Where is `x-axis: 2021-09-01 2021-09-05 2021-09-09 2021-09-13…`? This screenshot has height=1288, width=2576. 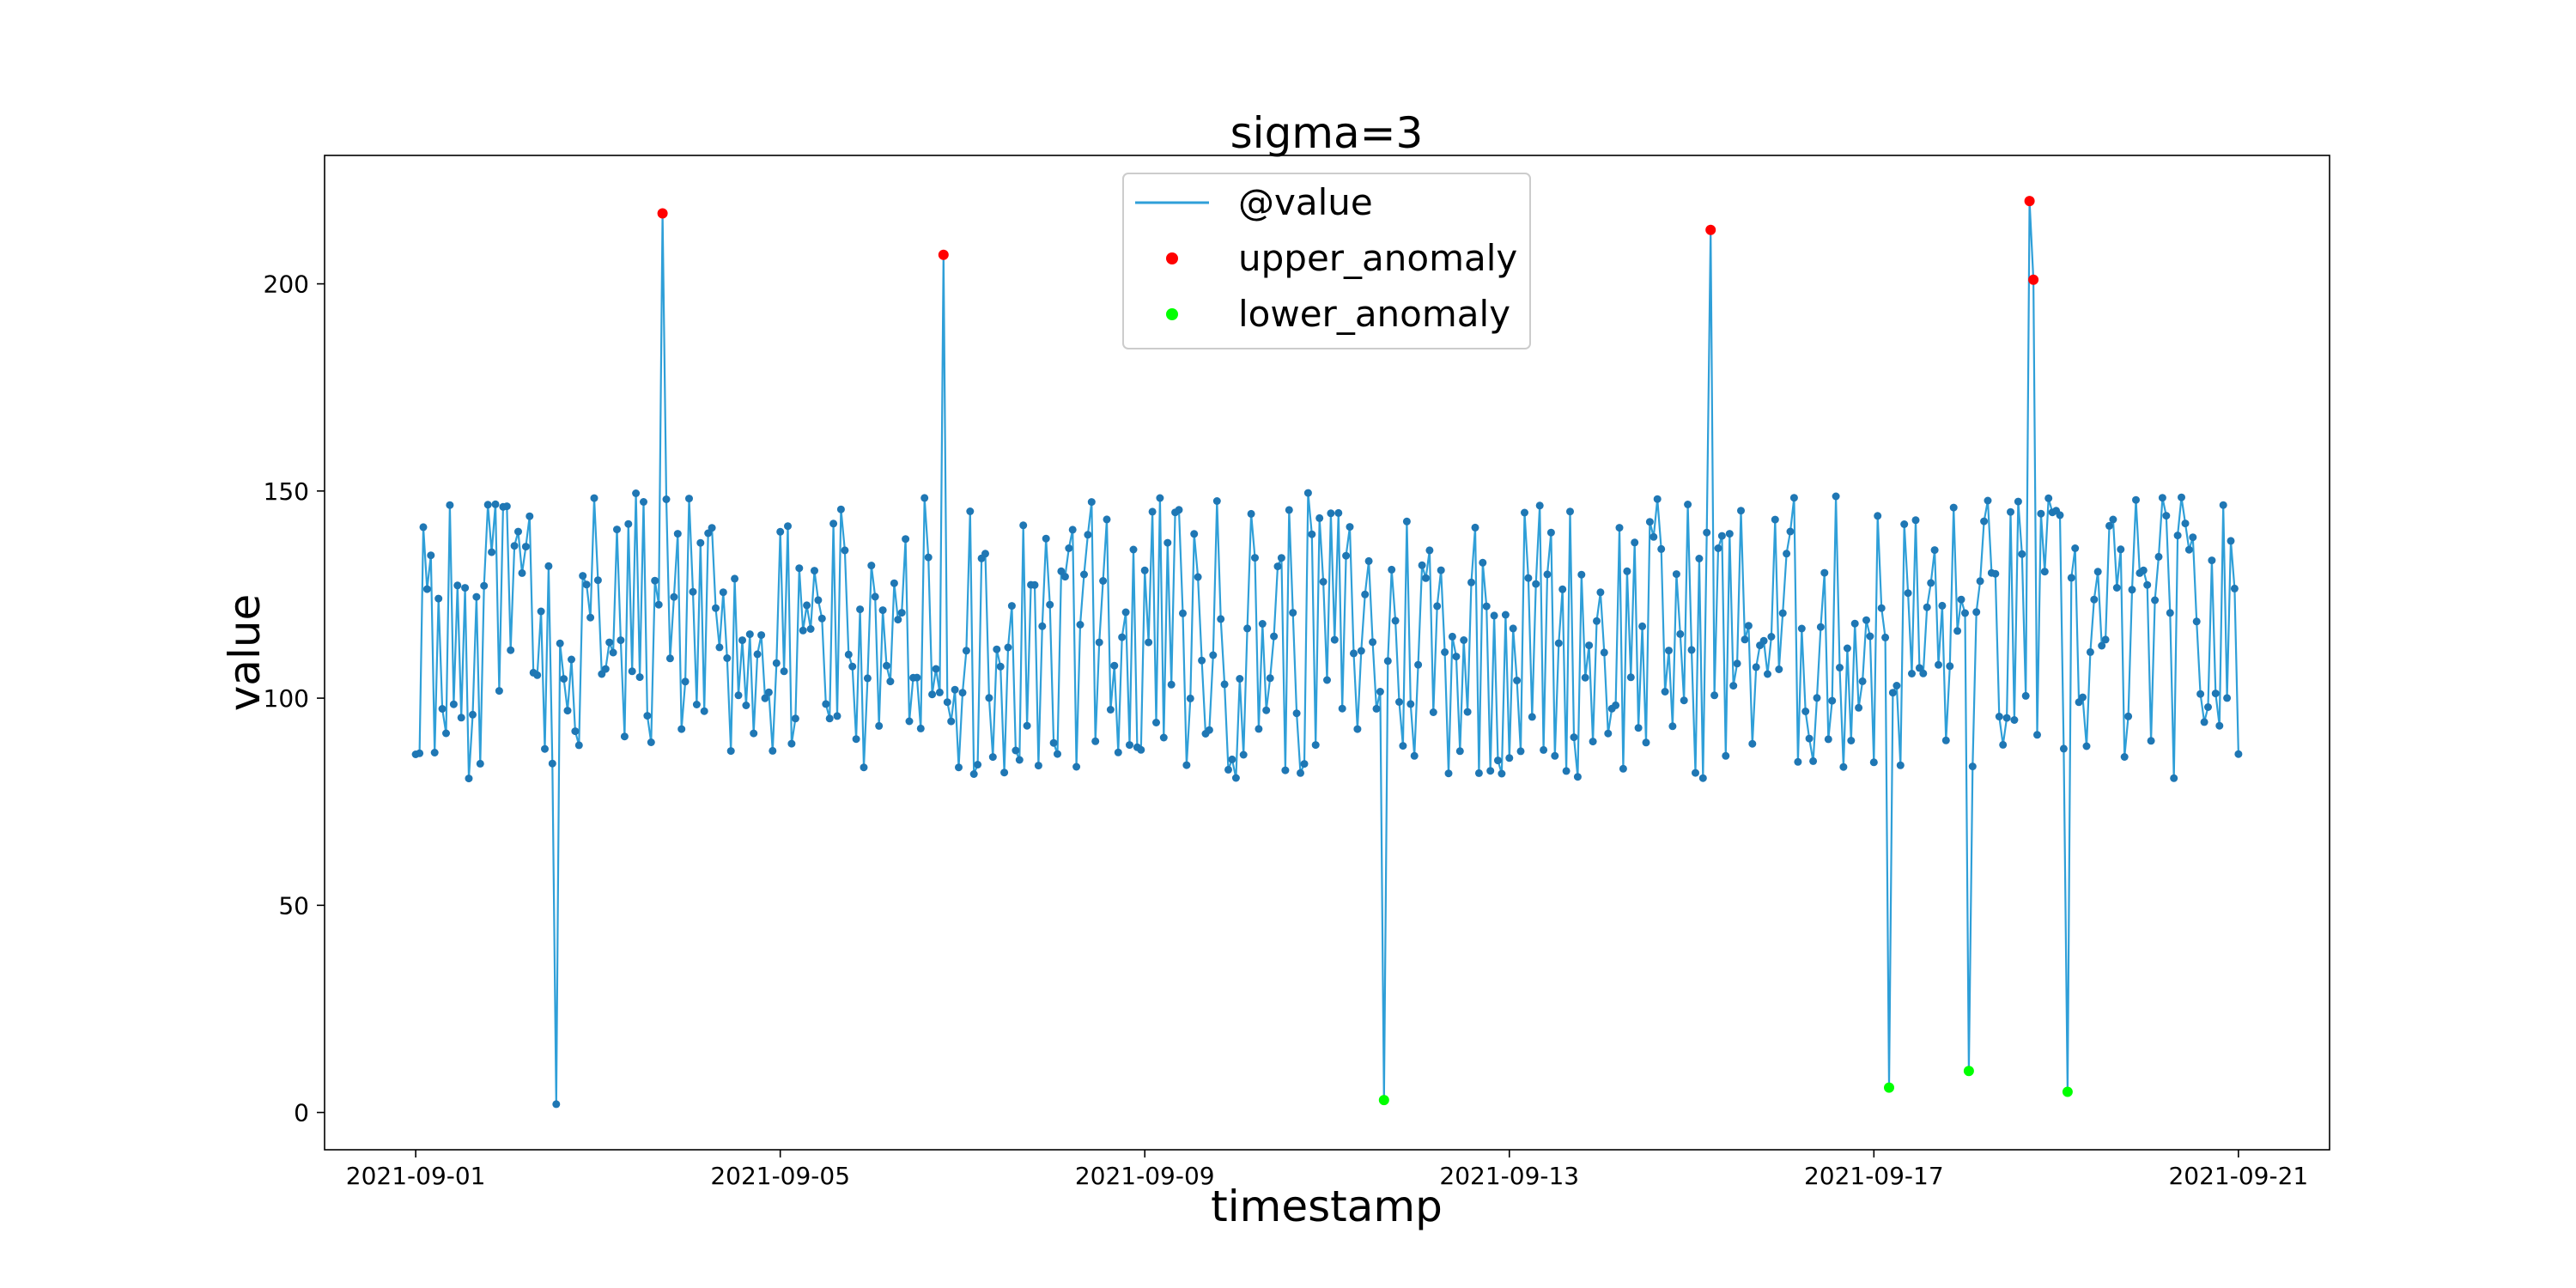 x-axis: 2021-09-01 2021-09-05 2021-09-09 2021-09-13… is located at coordinates (1327, 1170).